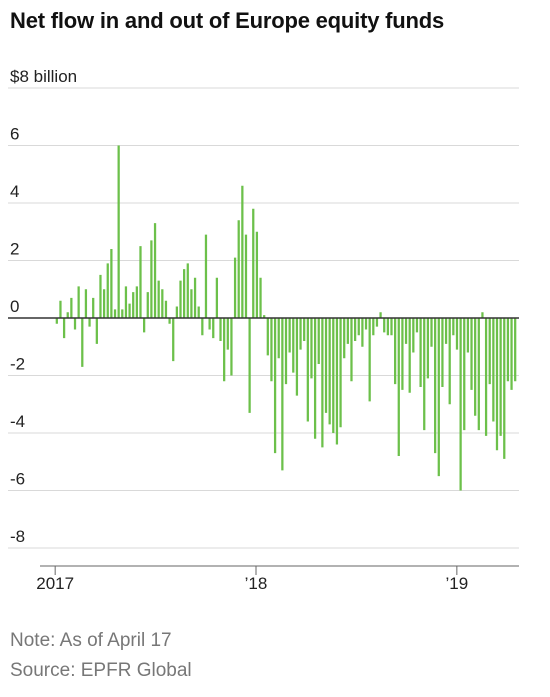 This screenshot has height=697, width=550. I want to click on y-tick-label: -6, so click(17, 479).